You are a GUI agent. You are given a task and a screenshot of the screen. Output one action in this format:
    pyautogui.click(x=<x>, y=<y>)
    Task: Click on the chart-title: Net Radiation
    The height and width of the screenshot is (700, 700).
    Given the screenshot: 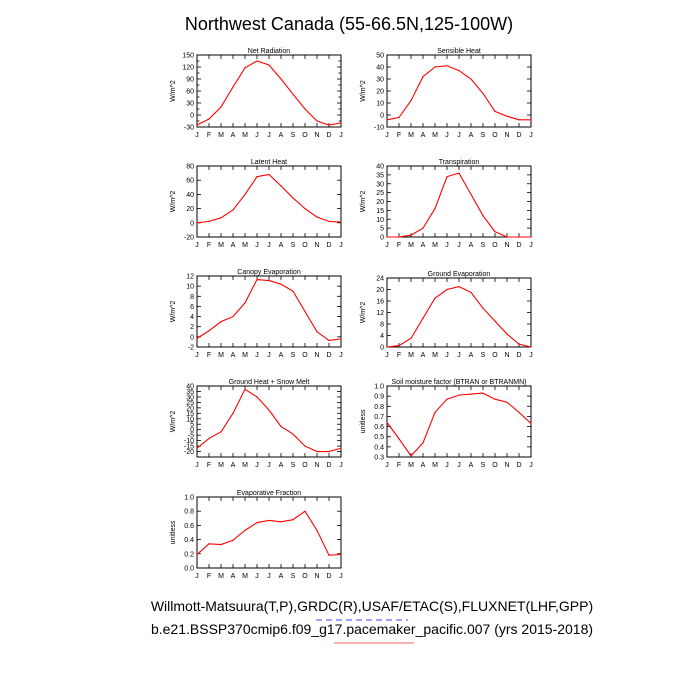 What is the action you would take?
    pyautogui.click(x=269, y=51)
    